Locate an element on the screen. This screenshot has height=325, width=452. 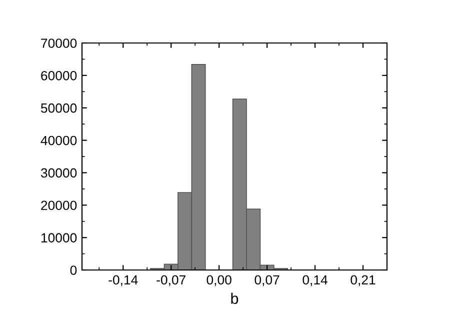
y-tick-label: 50000 is located at coordinates (58, 108).